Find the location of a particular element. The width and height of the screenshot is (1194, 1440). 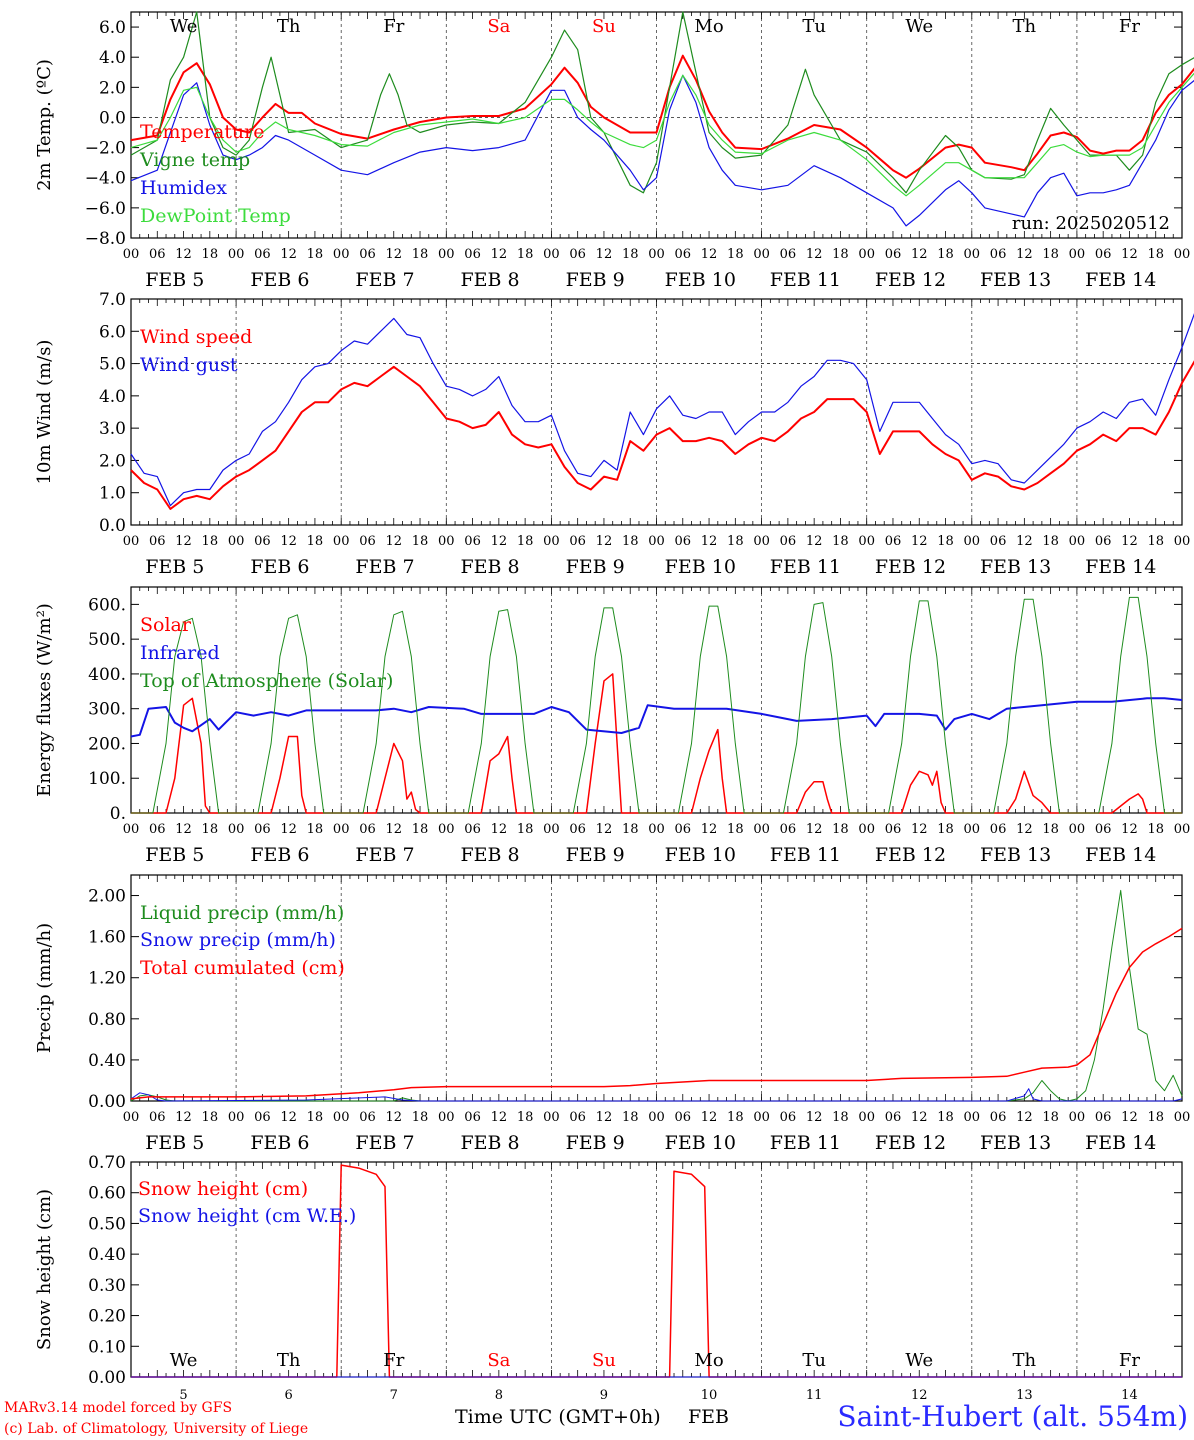

day-number: 12 is located at coordinates (919, 1395).